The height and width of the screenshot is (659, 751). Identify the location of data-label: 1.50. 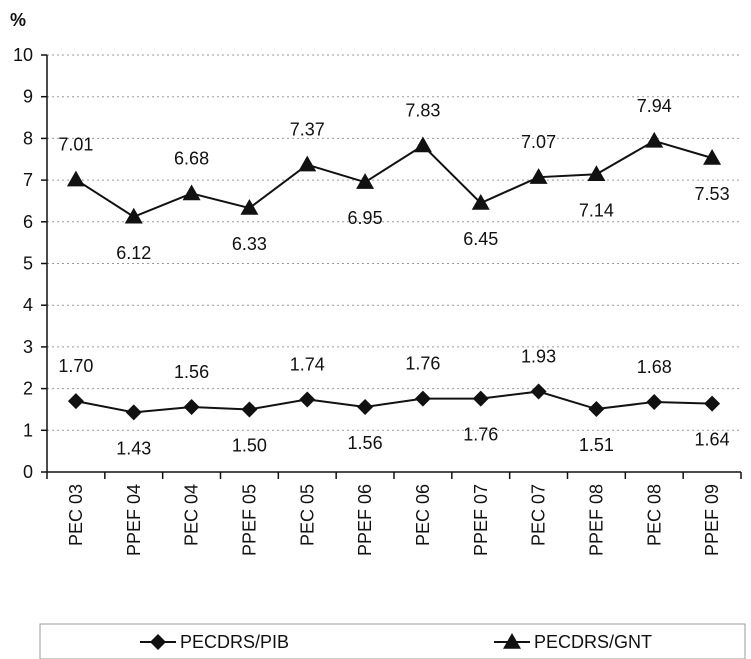
(249, 445).